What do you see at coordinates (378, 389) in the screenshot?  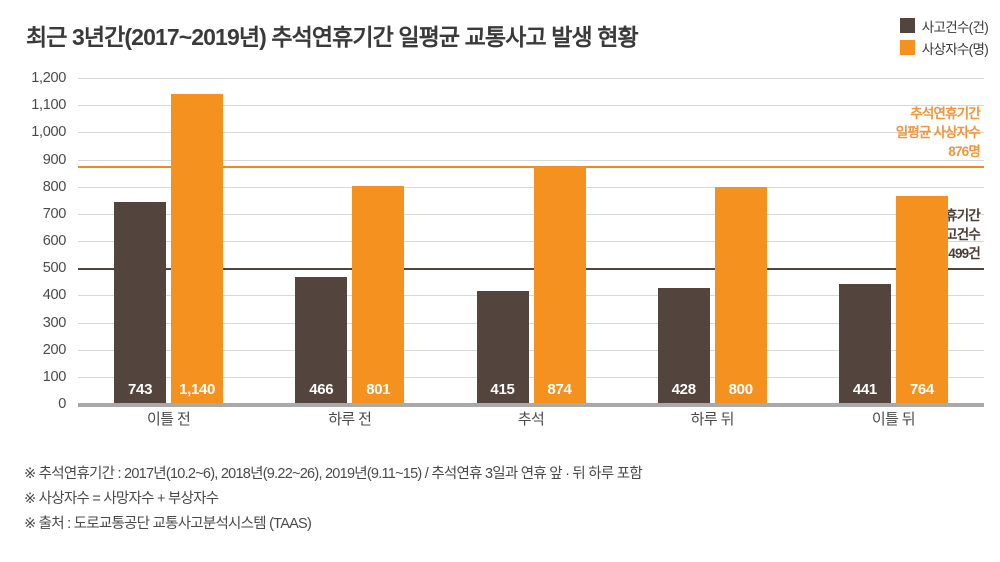 I see `bar-value-label: 801` at bounding box center [378, 389].